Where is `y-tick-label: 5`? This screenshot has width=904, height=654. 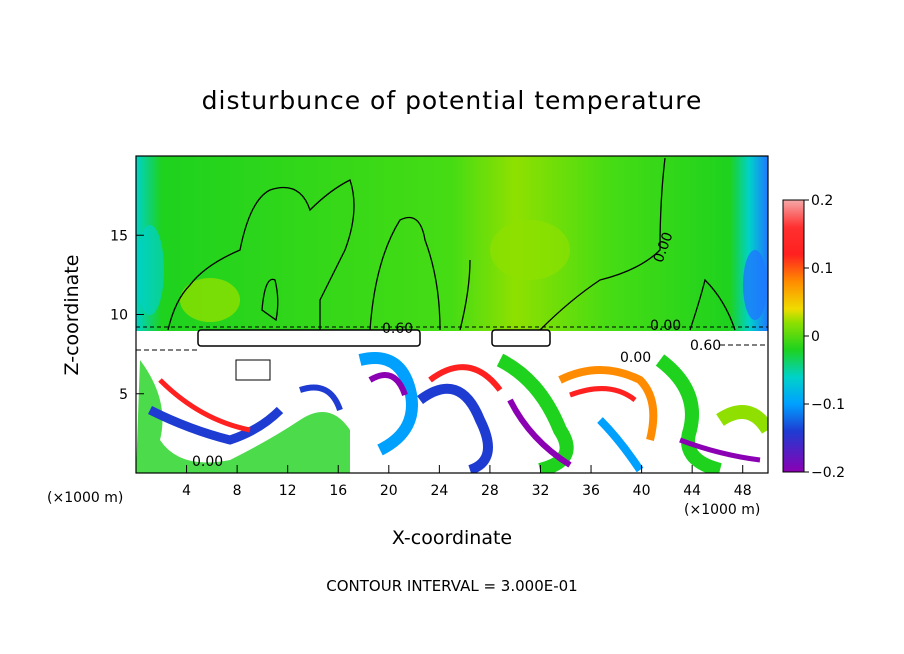 y-tick-label: 5 is located at coordinates (123, 395).